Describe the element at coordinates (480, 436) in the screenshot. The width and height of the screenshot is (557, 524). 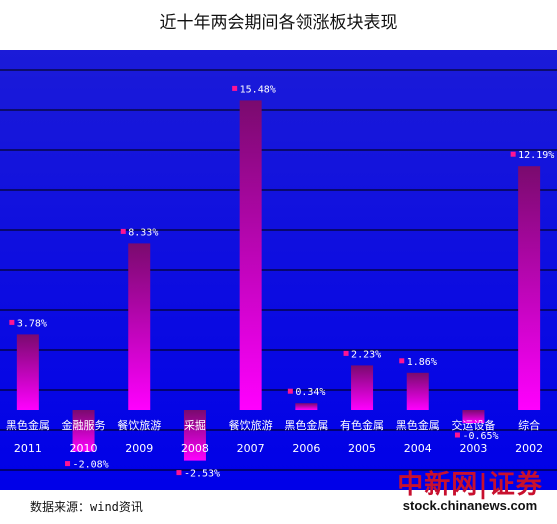
I see `value-label: -0.65%` at that location.